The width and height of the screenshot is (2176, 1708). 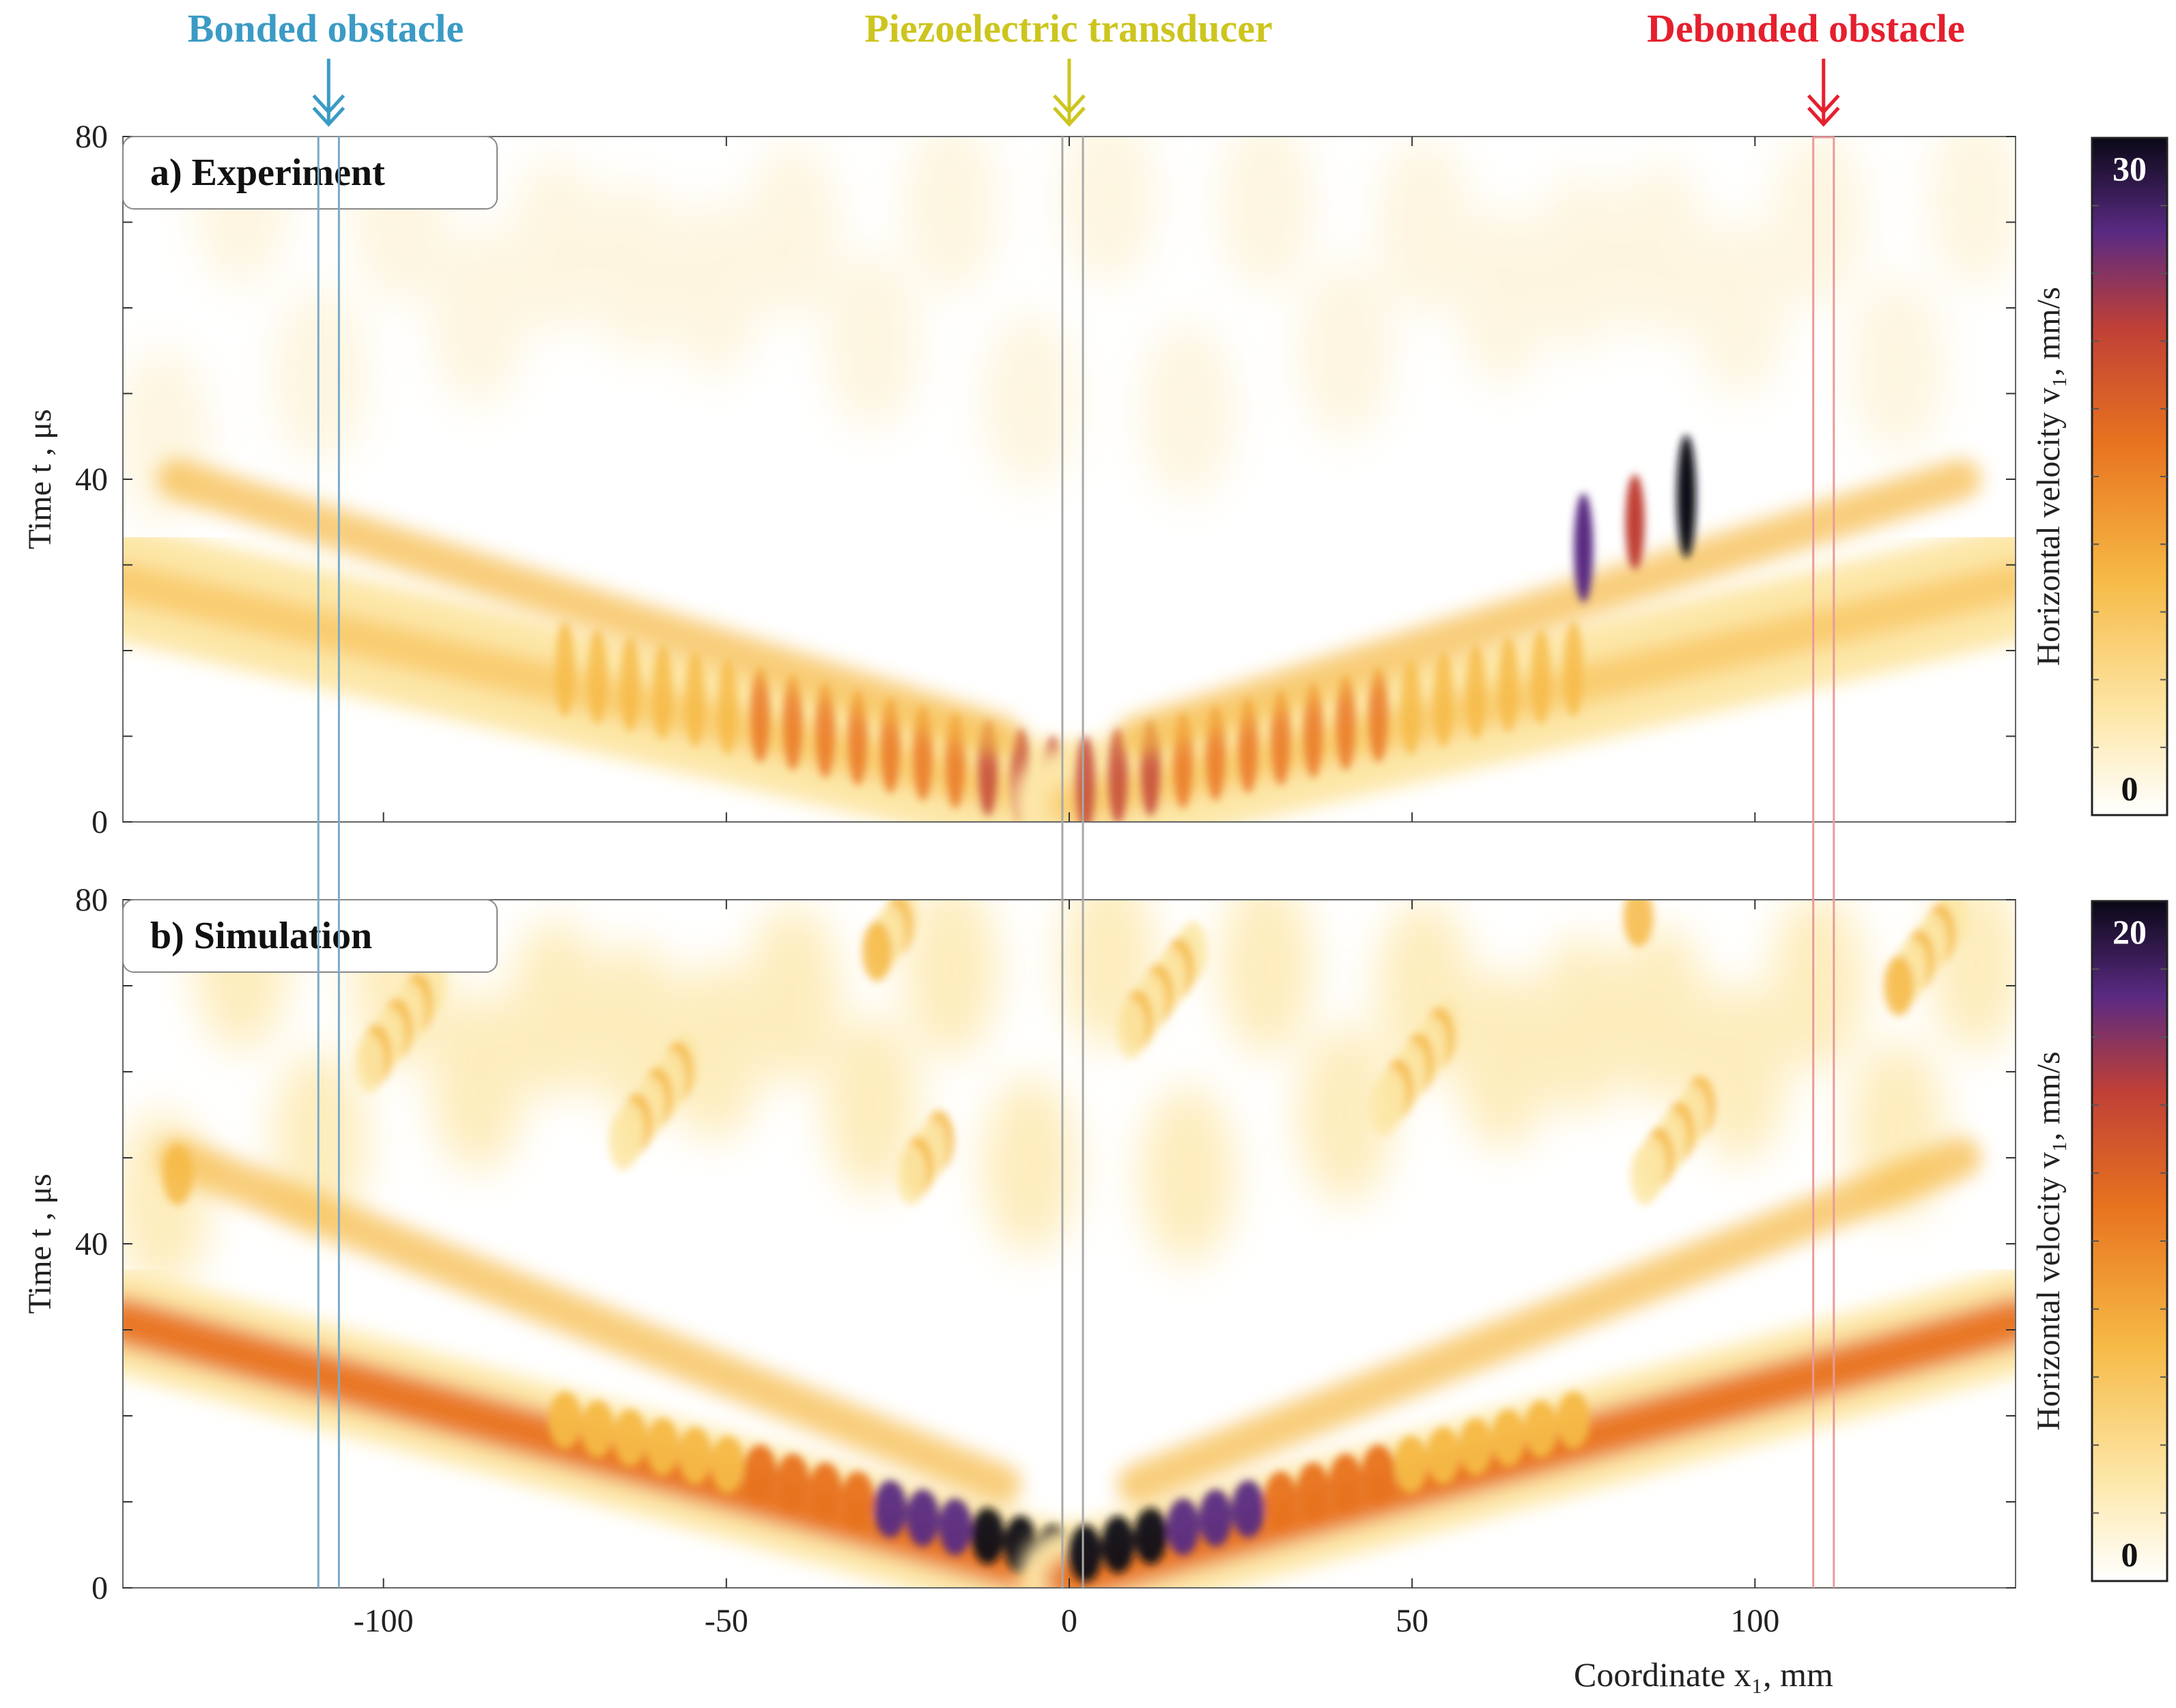 I want to click on panel-label: b) Simulation, so click(x=261, y=936).